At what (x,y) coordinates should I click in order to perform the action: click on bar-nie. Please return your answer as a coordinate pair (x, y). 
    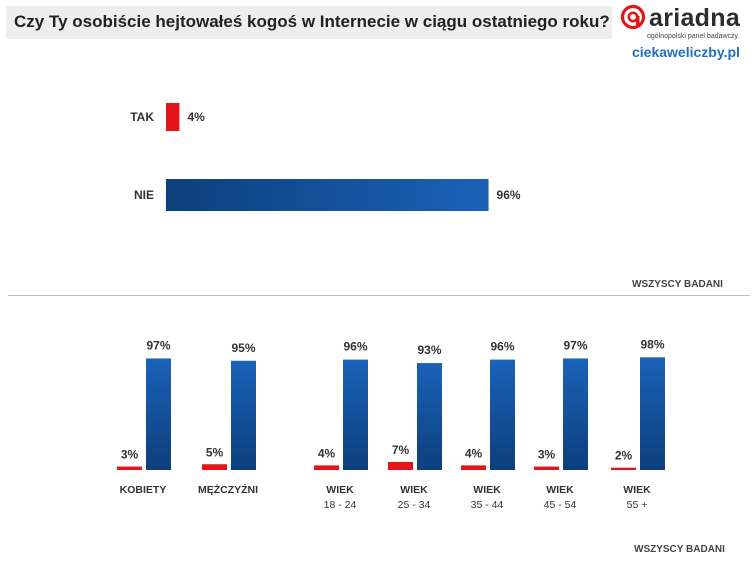
    Looking at the image, I should click on (327, 195).